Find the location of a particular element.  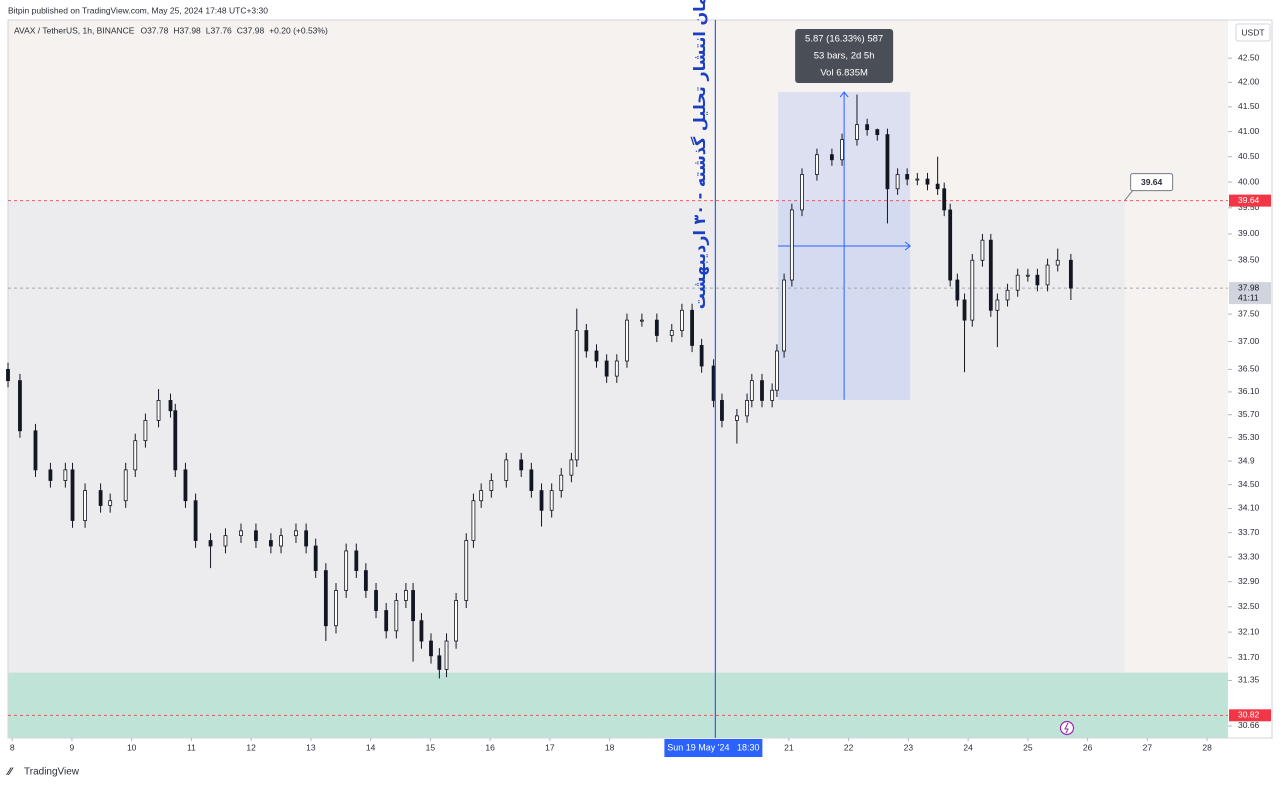

x-tick-label: 16 is located at coordinates (490, 747).